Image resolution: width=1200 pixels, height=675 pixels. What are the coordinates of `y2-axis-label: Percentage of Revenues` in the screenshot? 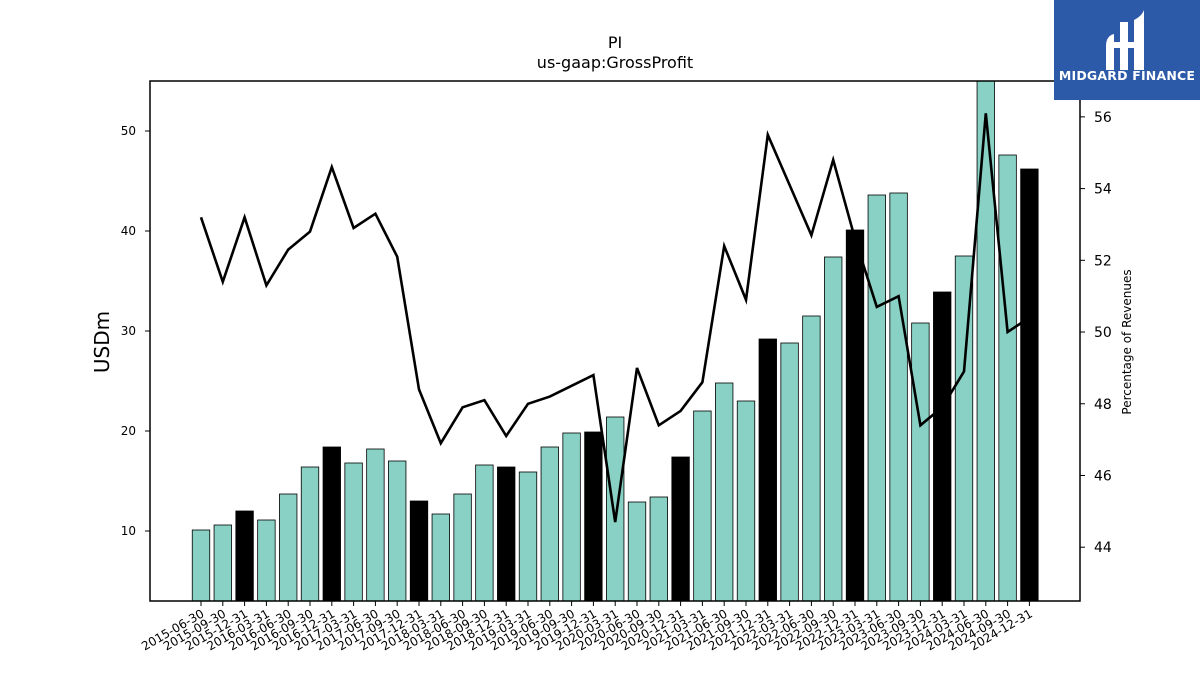 It's located at (1127, 341).